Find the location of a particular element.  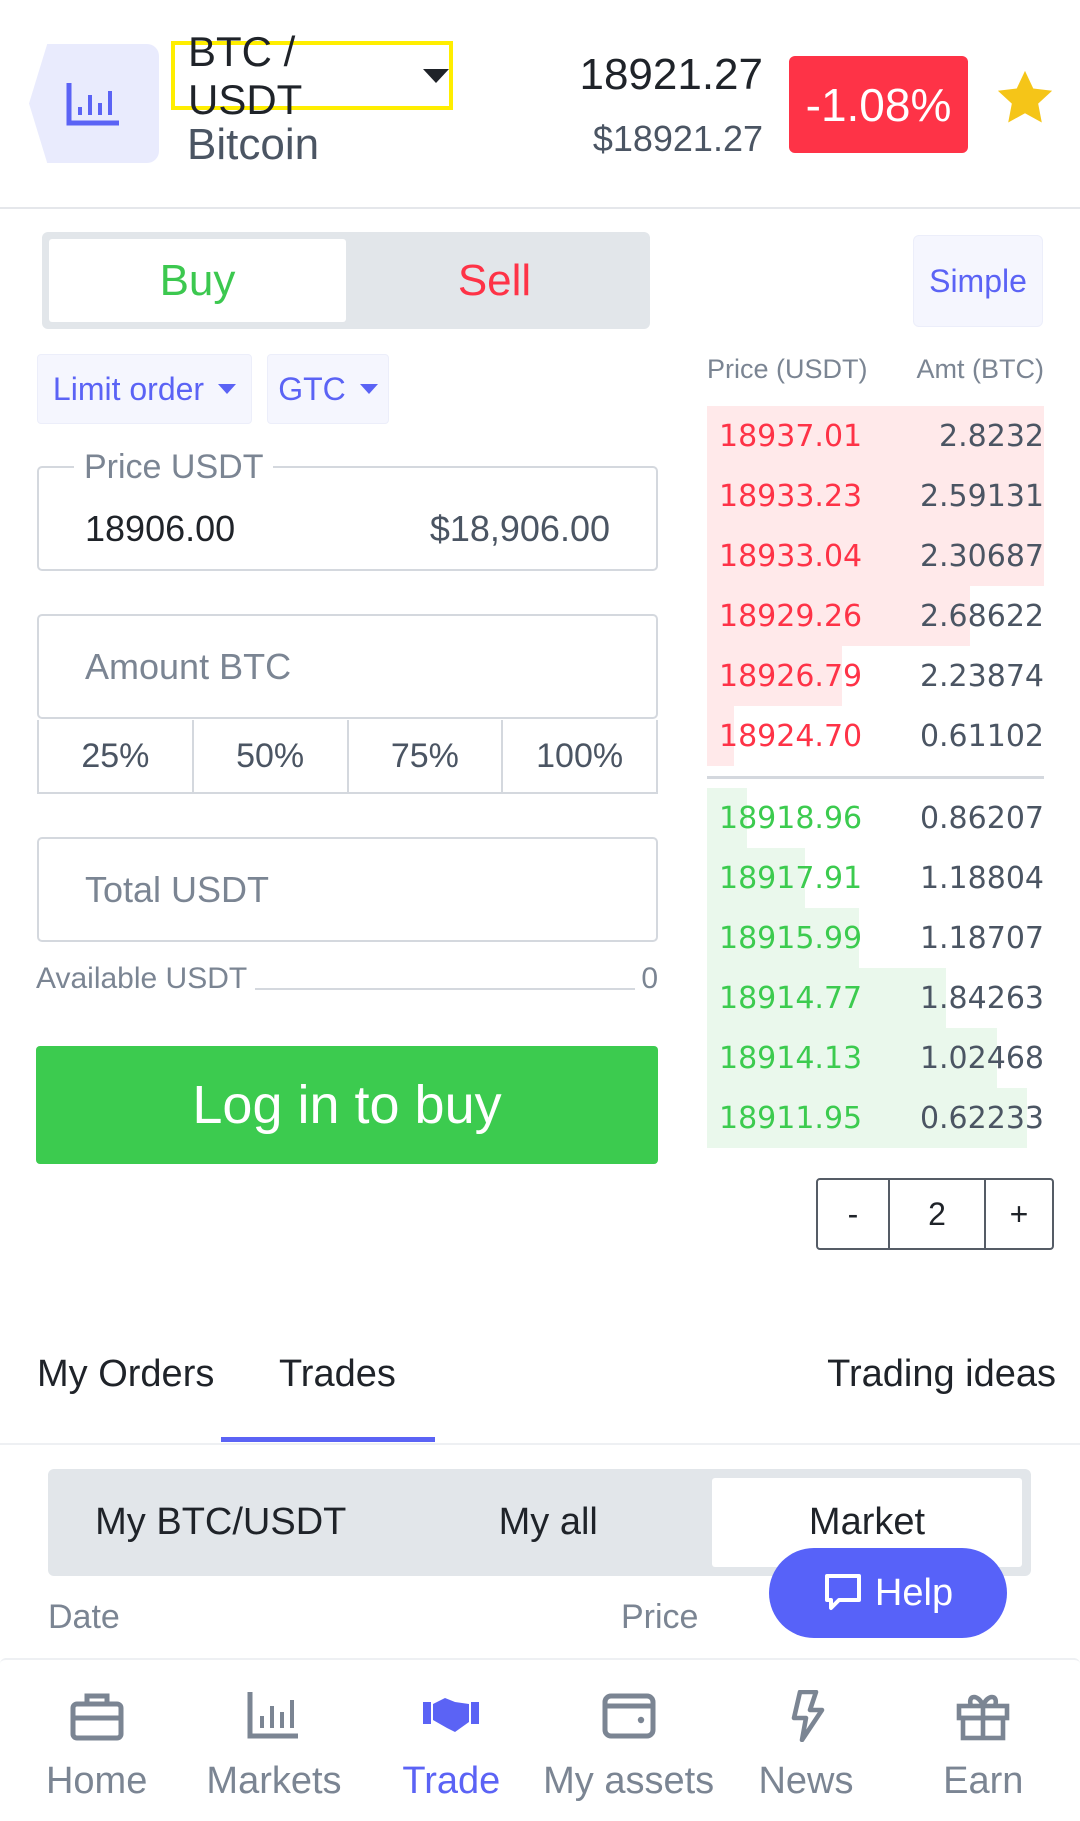

order-amount: 1.02468 is located at coordinates (981, 1058).